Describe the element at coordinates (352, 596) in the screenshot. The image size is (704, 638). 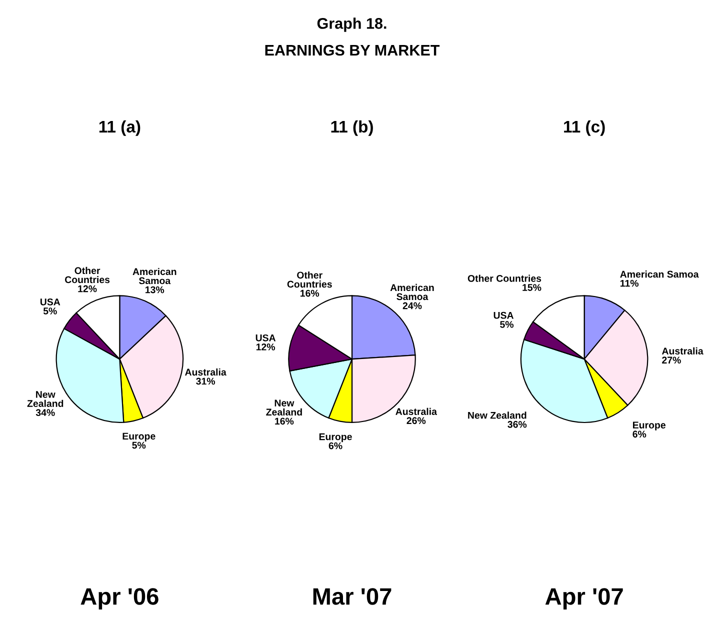
I see `text: Mar '07` at that location.